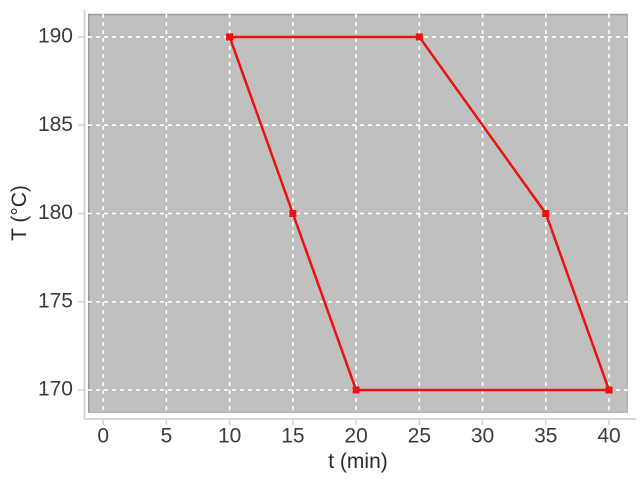  Describe the element at coordinates (608, 435) in the screenshot. I see `x-tick-label: 40` at that location.